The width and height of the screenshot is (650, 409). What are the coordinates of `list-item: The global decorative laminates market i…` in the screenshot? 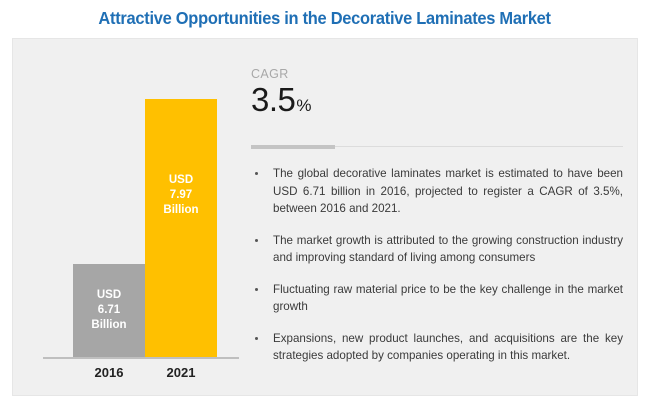 It's located at (437, 191).